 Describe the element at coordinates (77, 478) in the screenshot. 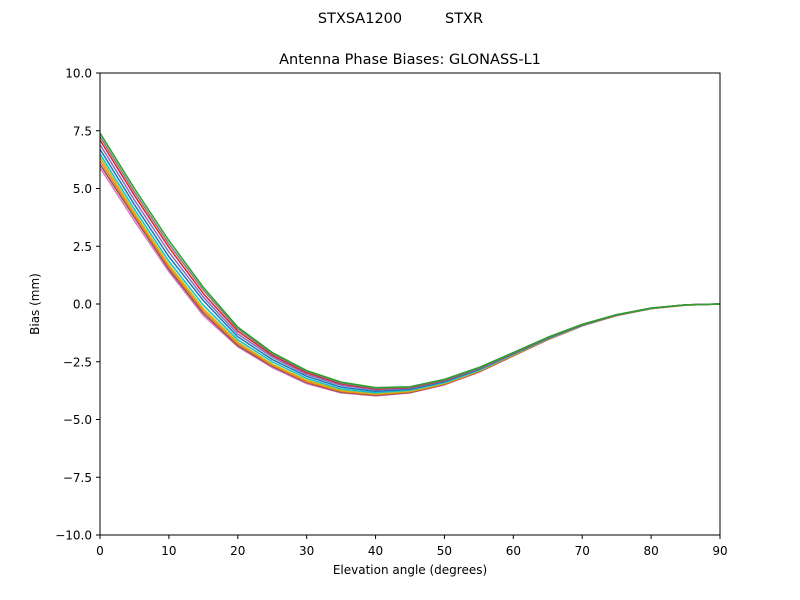

I see `y-tick-label: −7.5` at that location.